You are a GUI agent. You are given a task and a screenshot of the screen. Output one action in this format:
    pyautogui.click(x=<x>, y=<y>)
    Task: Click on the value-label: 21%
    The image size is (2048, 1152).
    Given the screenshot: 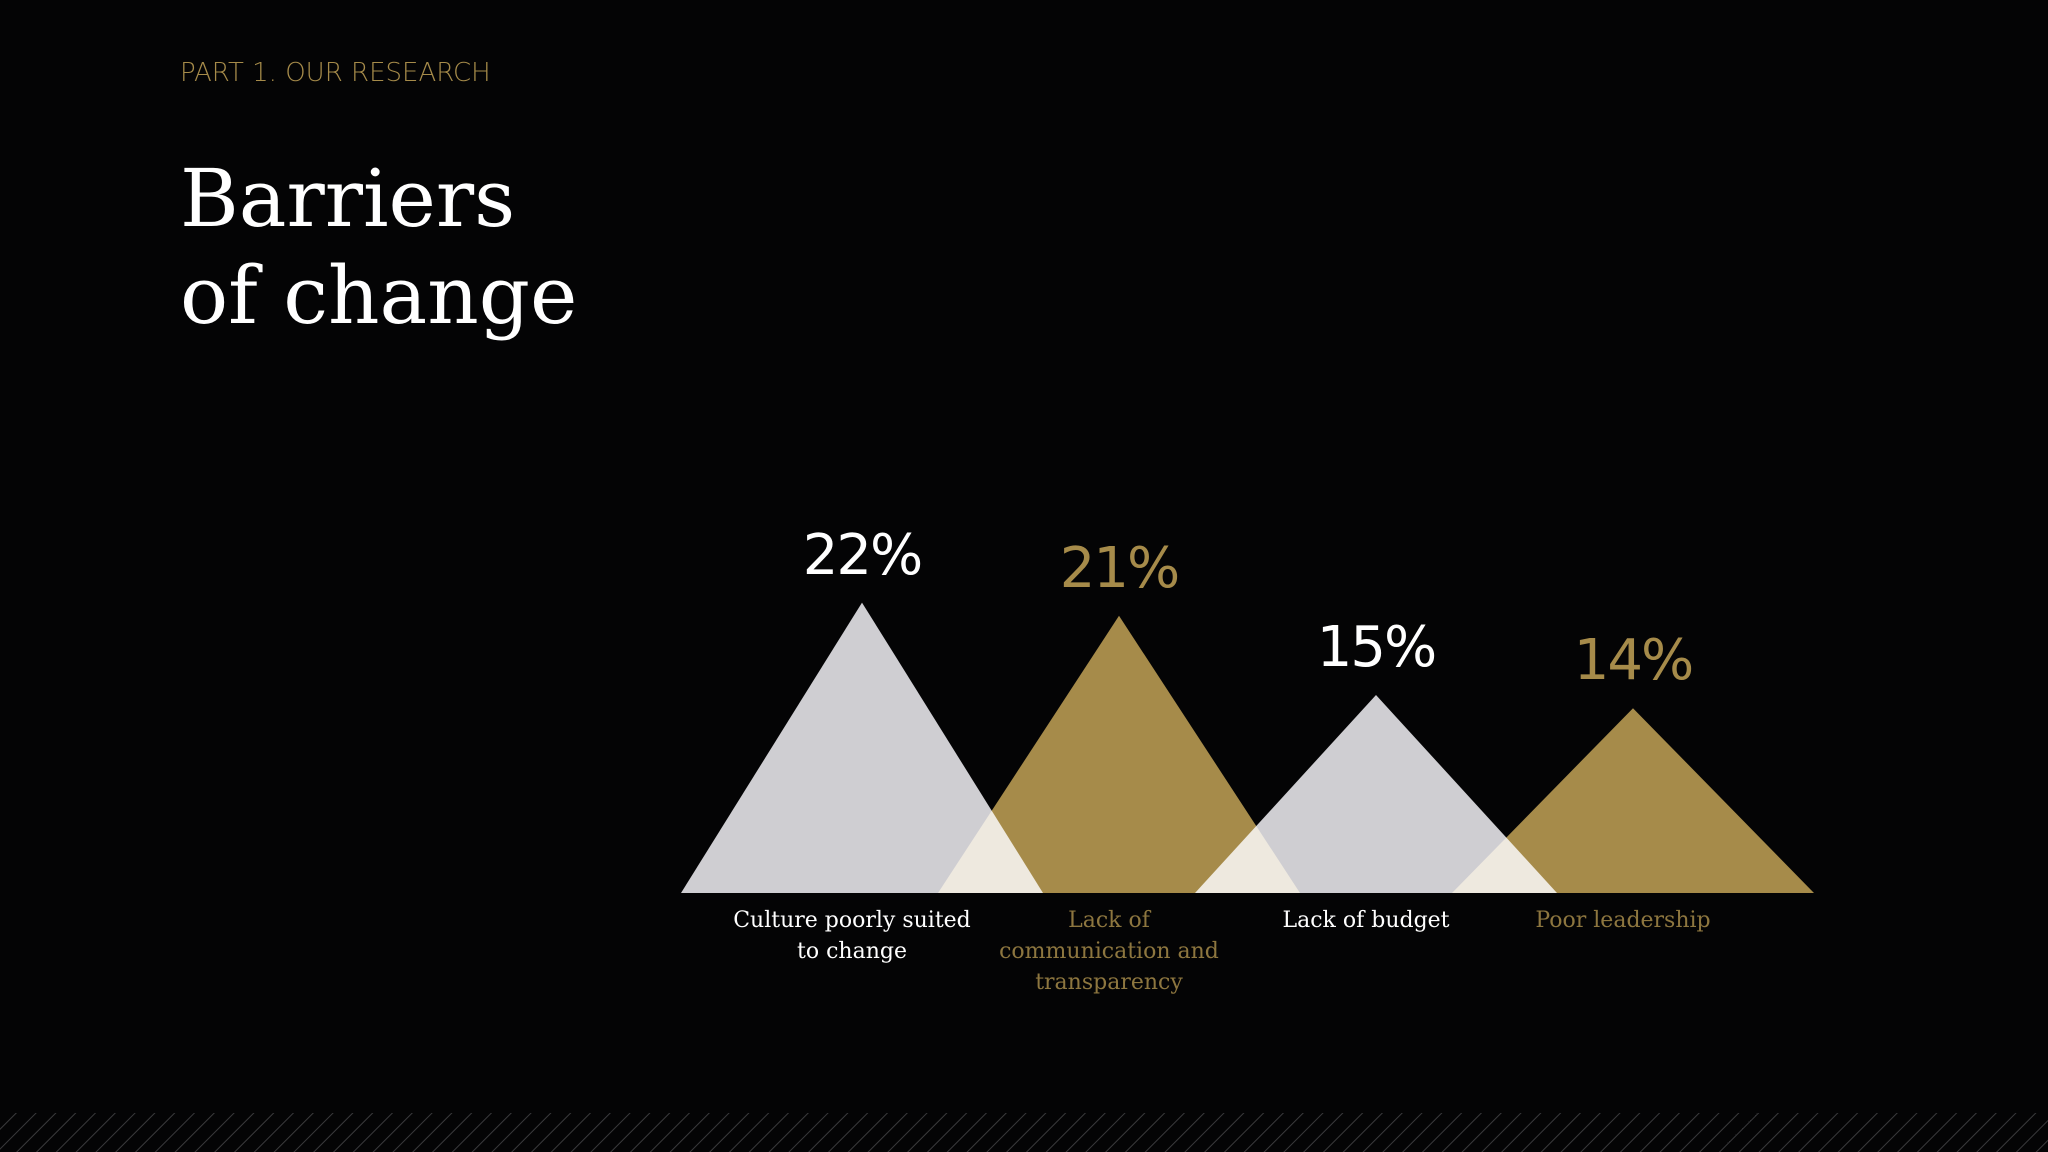 What is the action you would take?
    pyautogui.click(x=1119, y=568)
    